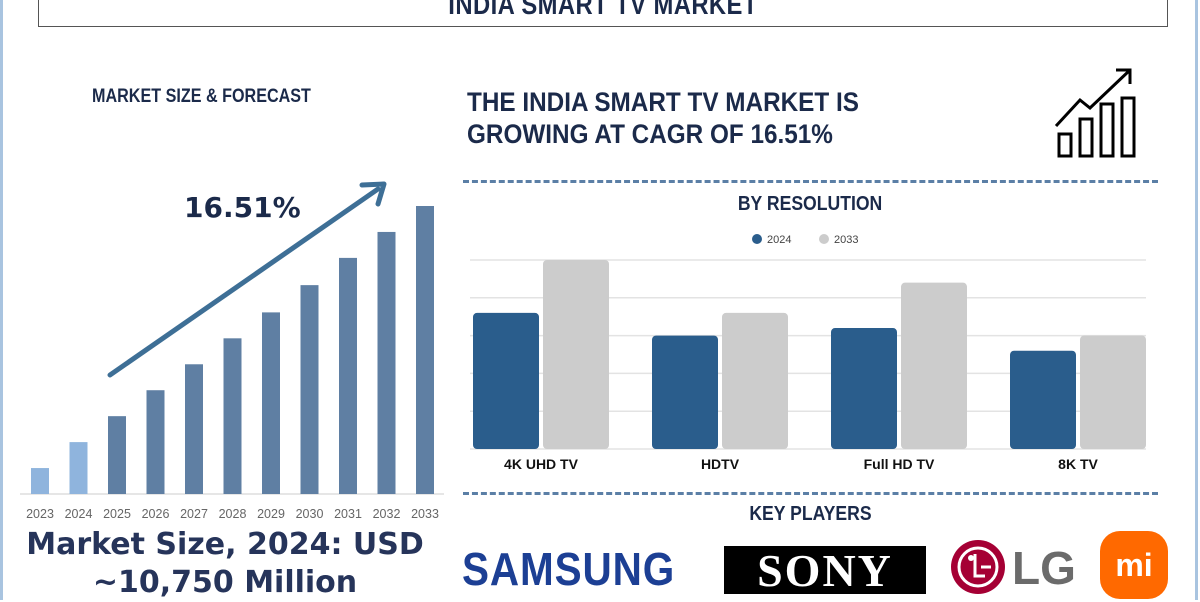 Image resolution: width=1200 pixels, height=602 pixels. What do you see at coordinates (978, 567) in the screenshot?
I see `lg-face-logo-icon` at bounding box center [978, 567].